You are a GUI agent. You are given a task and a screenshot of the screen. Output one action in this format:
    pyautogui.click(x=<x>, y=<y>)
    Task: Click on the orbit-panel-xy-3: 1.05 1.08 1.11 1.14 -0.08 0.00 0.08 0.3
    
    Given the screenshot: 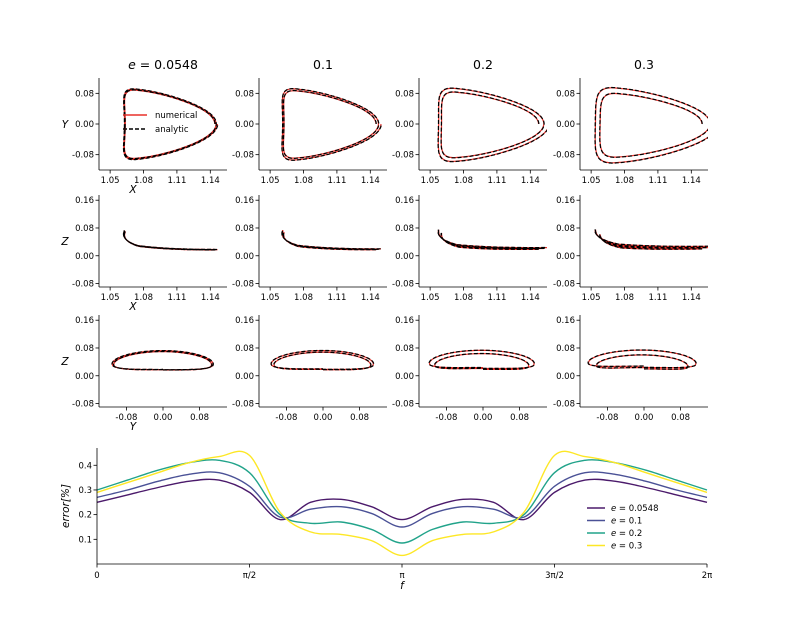 What is the action you would take?
    pyautogui.click(x=630, y=121)
    